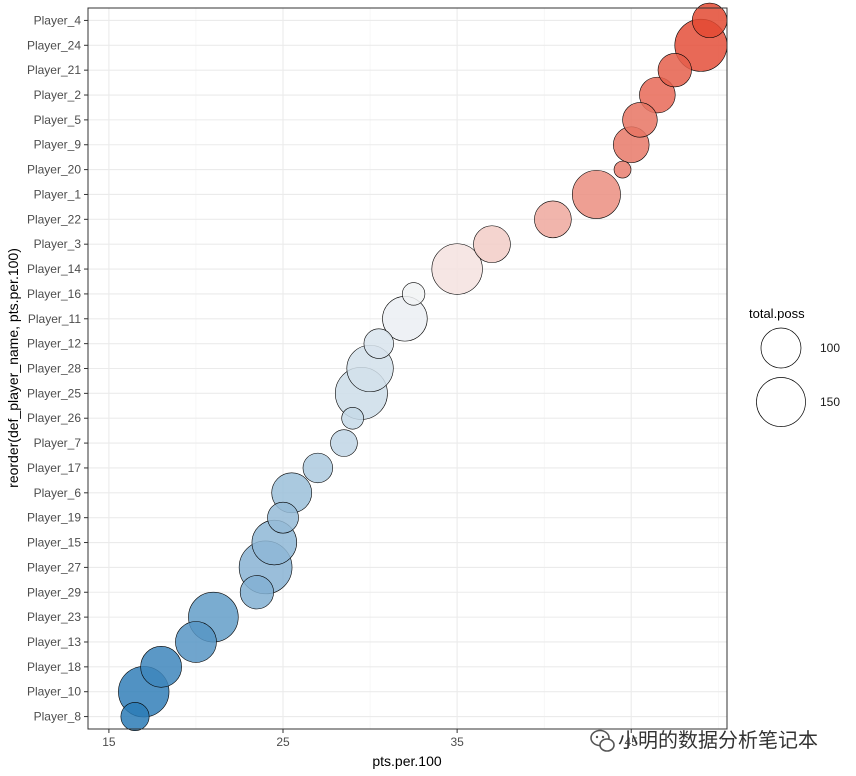 The image size is (856, 776). Describe the element at coordinates (632, 742) in the screenshot. I see `x-tick-label: 45` at that location.